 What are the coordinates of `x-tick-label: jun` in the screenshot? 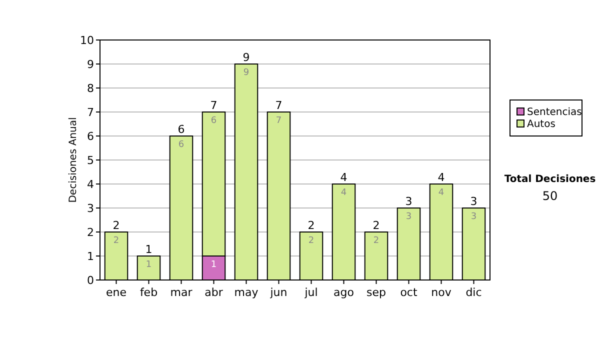 It's located at (278, 292).